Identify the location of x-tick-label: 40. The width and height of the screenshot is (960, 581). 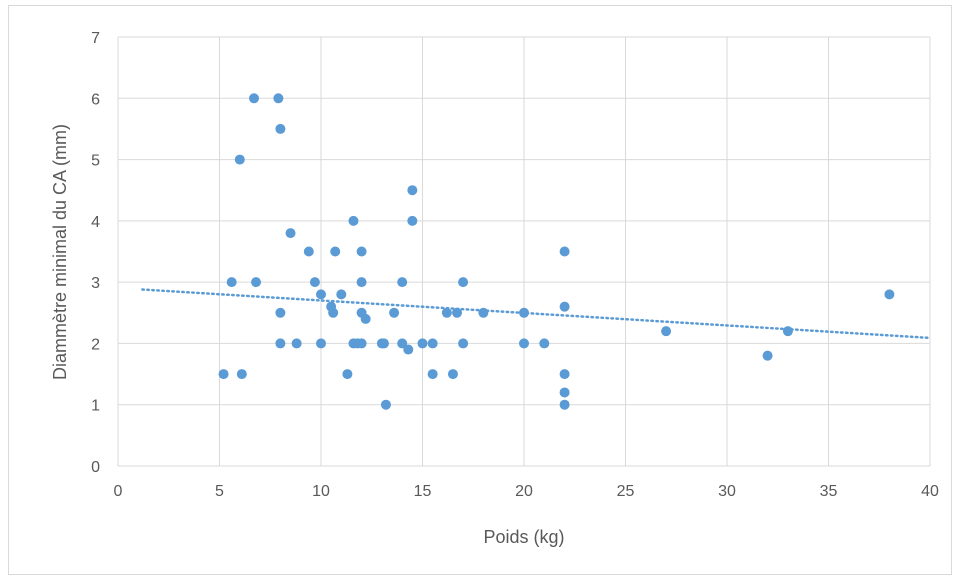
(930, 491).